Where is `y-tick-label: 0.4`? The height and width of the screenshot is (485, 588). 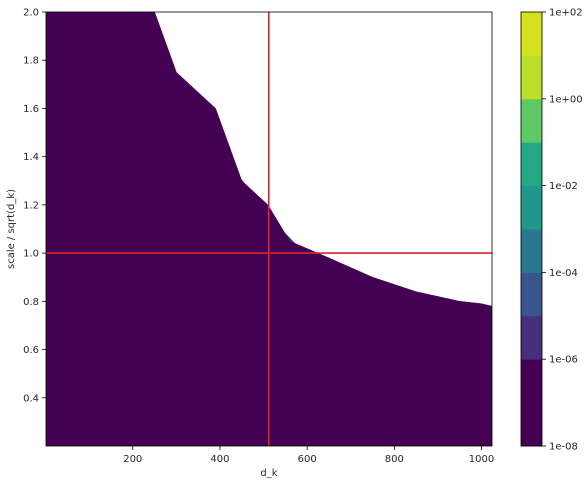 y-tick-label: 0.4 is located at coordinates (31, 398).